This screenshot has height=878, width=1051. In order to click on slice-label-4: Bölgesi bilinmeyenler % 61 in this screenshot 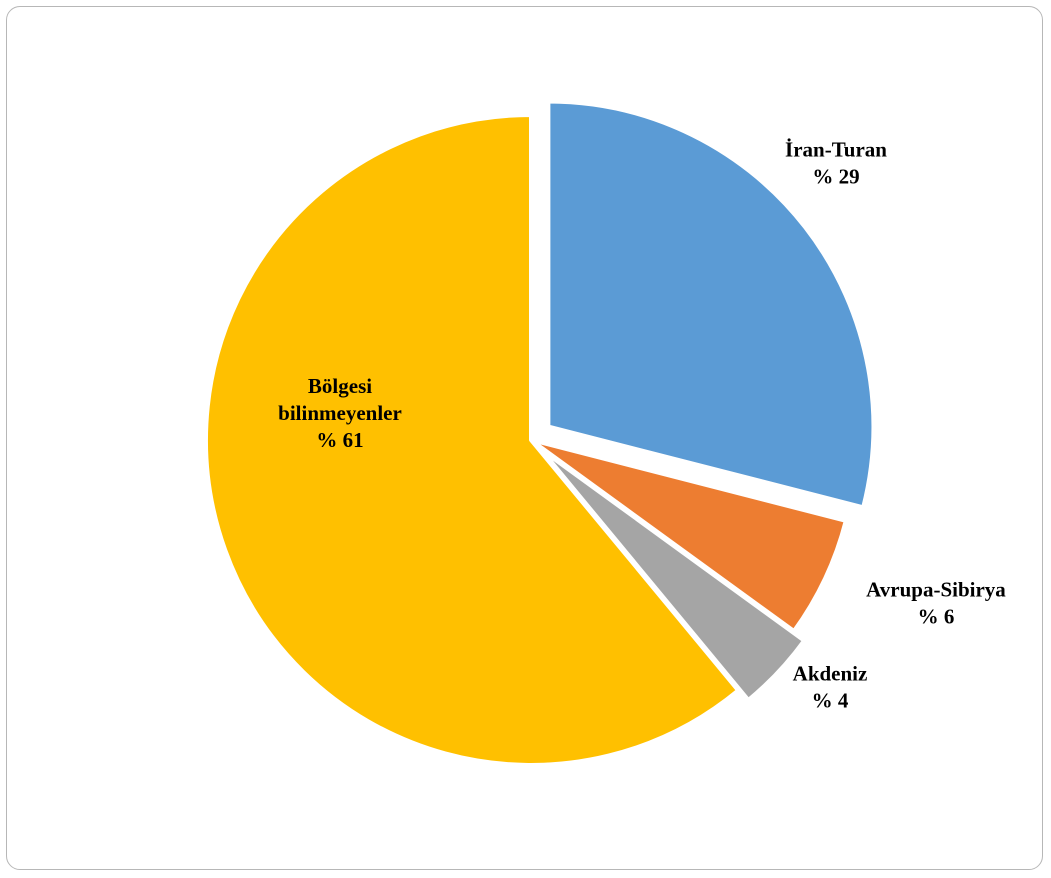, I will do `click(340, 413)`.